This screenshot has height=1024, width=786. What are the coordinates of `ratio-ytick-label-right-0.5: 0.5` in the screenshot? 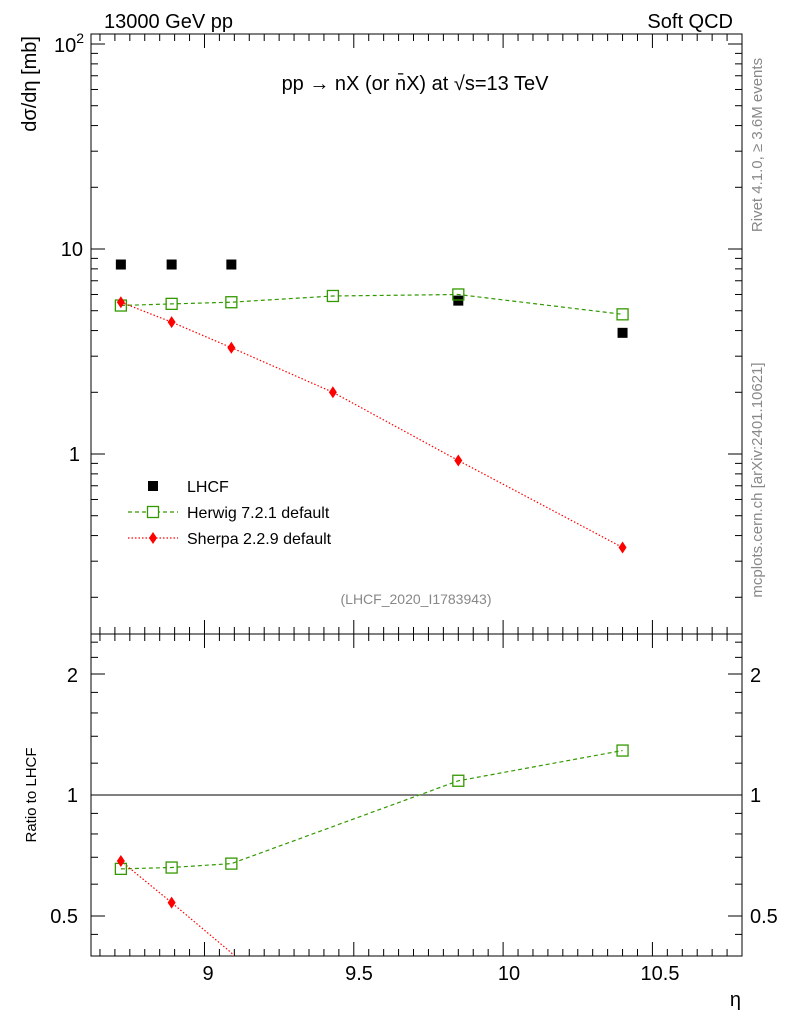 It's located at (764, 917).